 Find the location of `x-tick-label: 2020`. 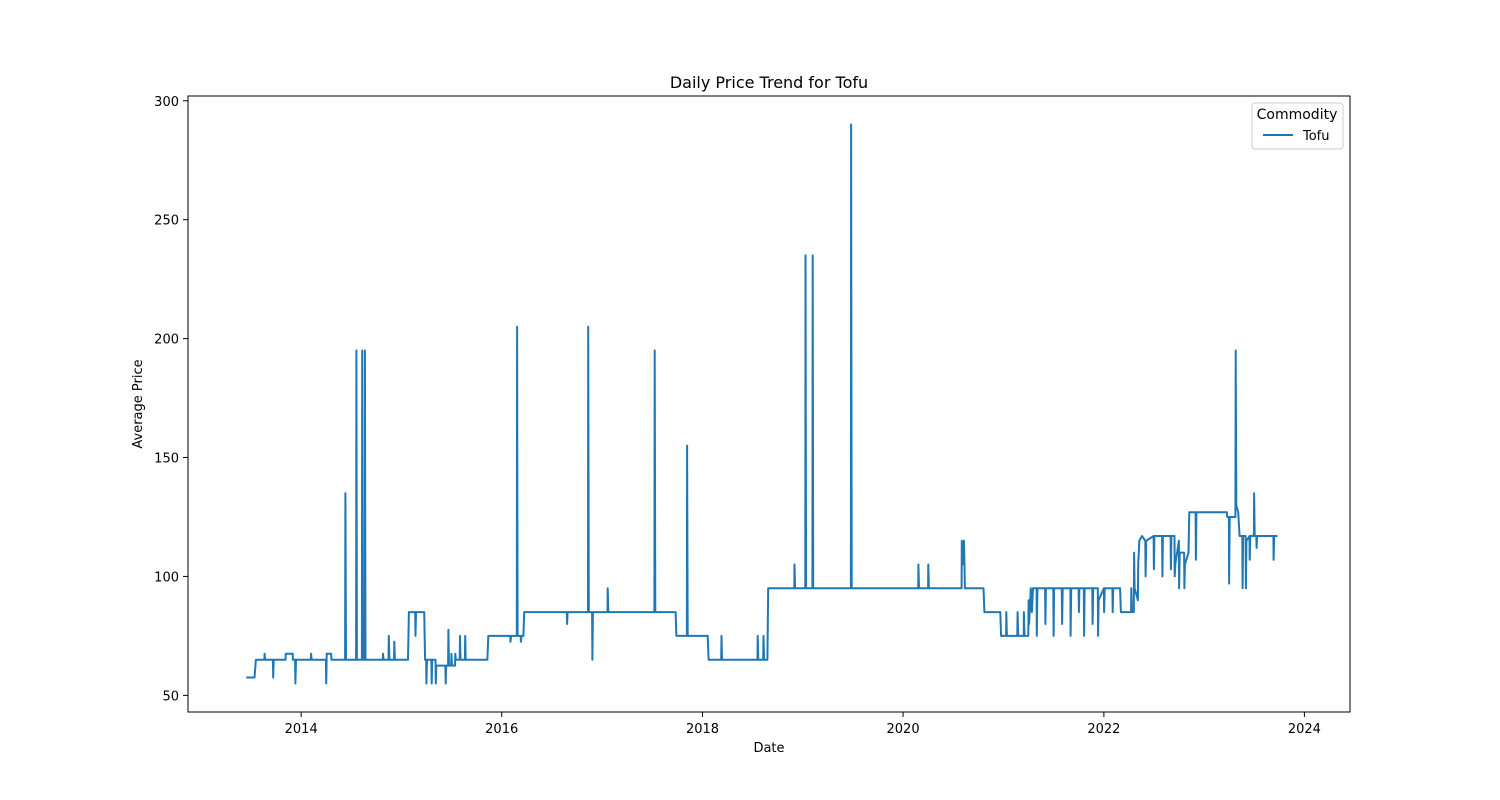

x-tick-label: 2020 is located at coordinates (903, 729).